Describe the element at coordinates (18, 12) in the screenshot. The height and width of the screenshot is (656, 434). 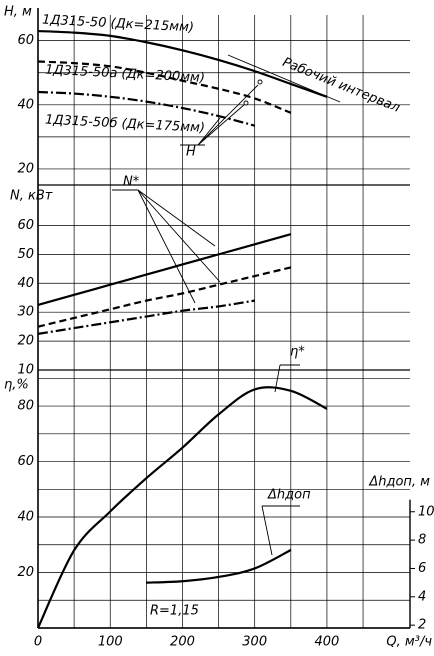
I see `y-axis-label: H, м` at that location.